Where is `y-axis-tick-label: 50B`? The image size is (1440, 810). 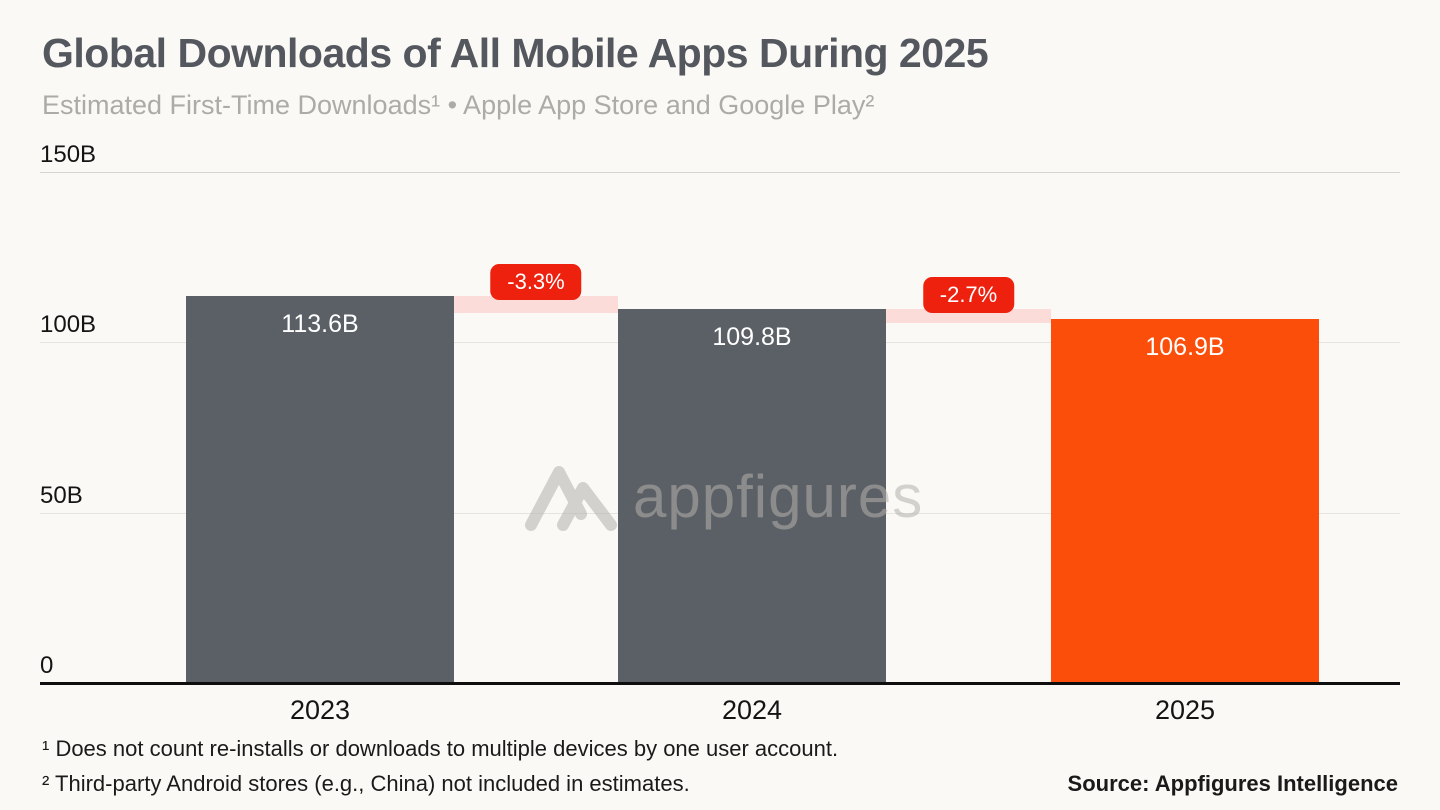
y-axis-tick-label: 50B is located at coordinates (61, 495).